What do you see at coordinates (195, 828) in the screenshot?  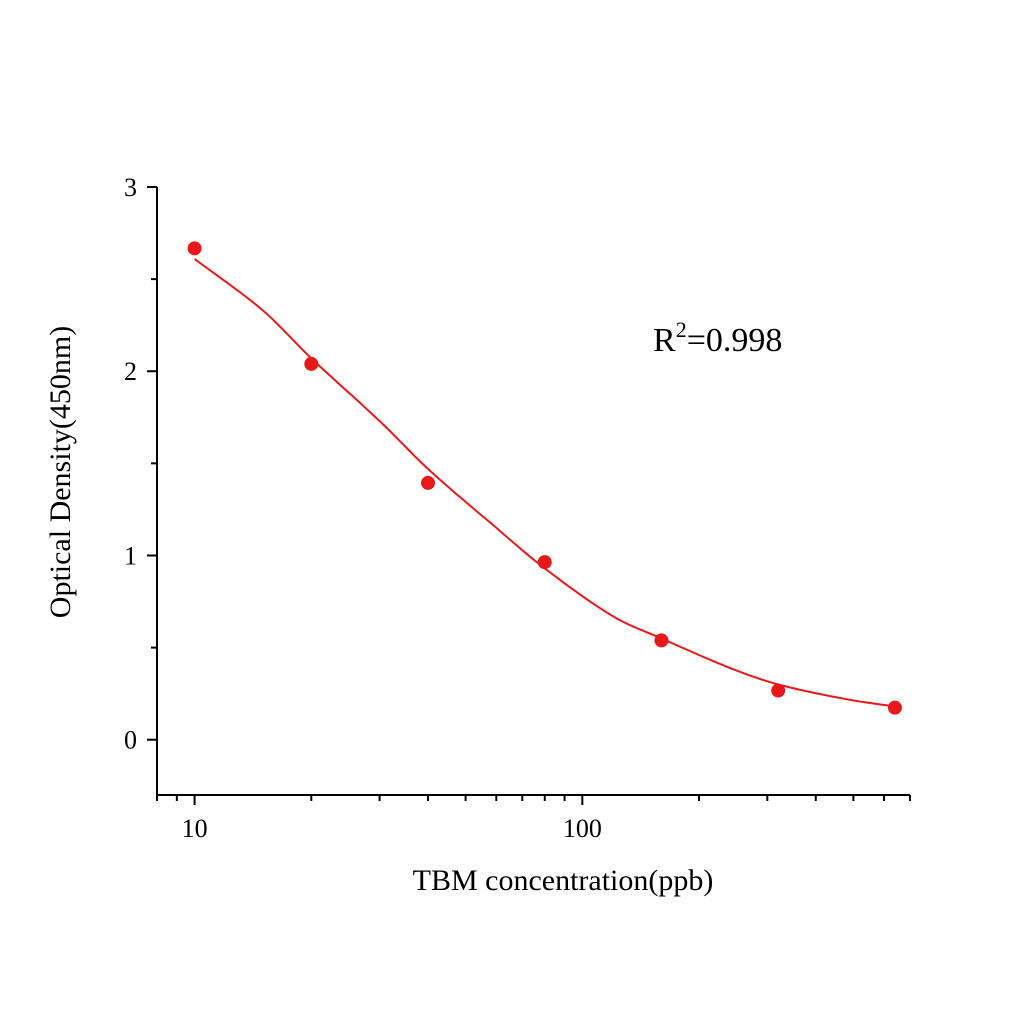 I see `x-tick-label: 10` at bounding box center [195, 828].